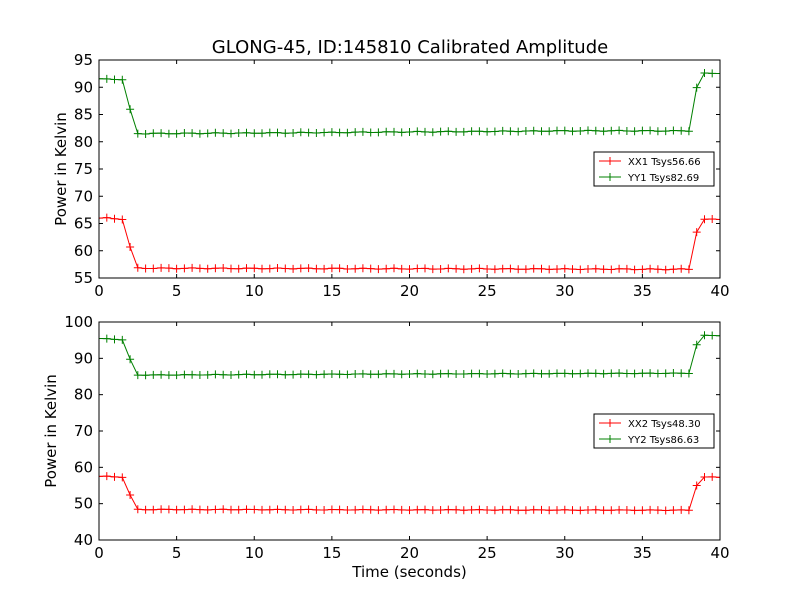  I want to click on y-tick-label: 80, so click(83, 395).